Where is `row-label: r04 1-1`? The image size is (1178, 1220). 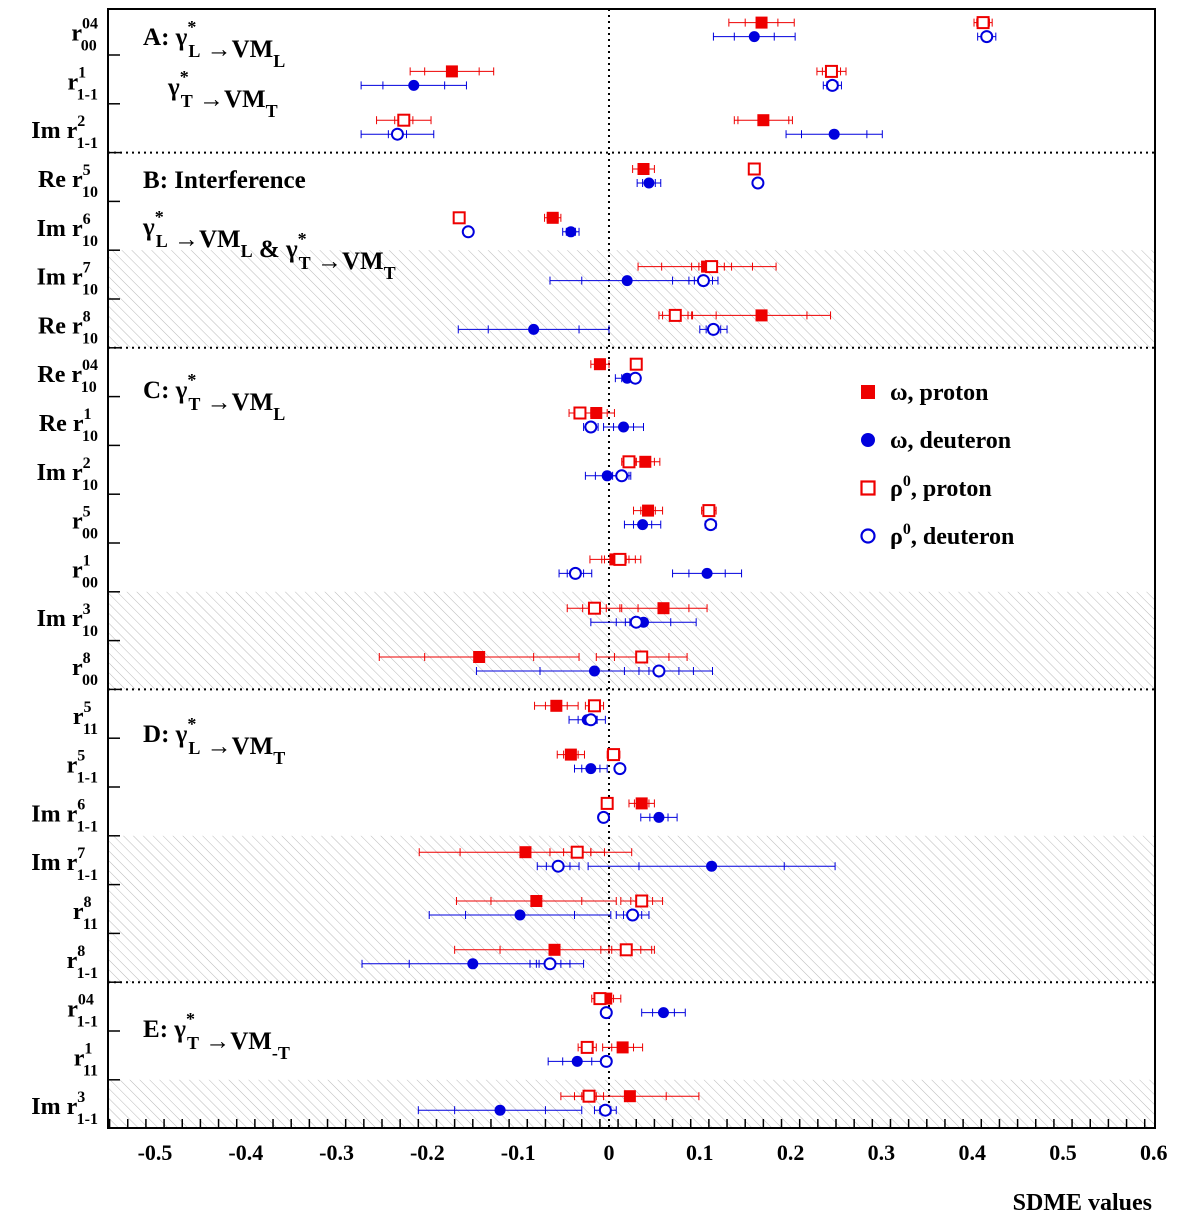 row-label: r04 1-1 is located at coordinates (82, 1011).